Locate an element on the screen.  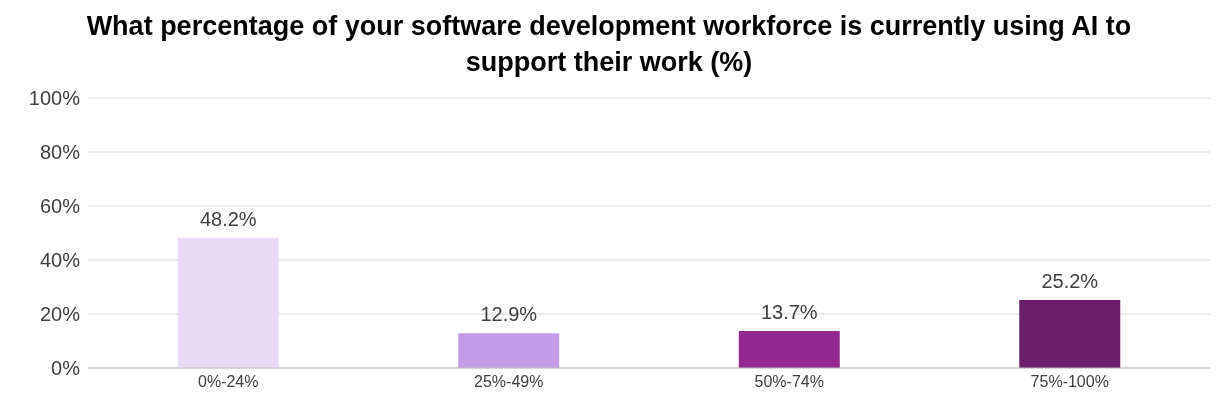
data-label: 48.2% is located at coordinates (228, 218).